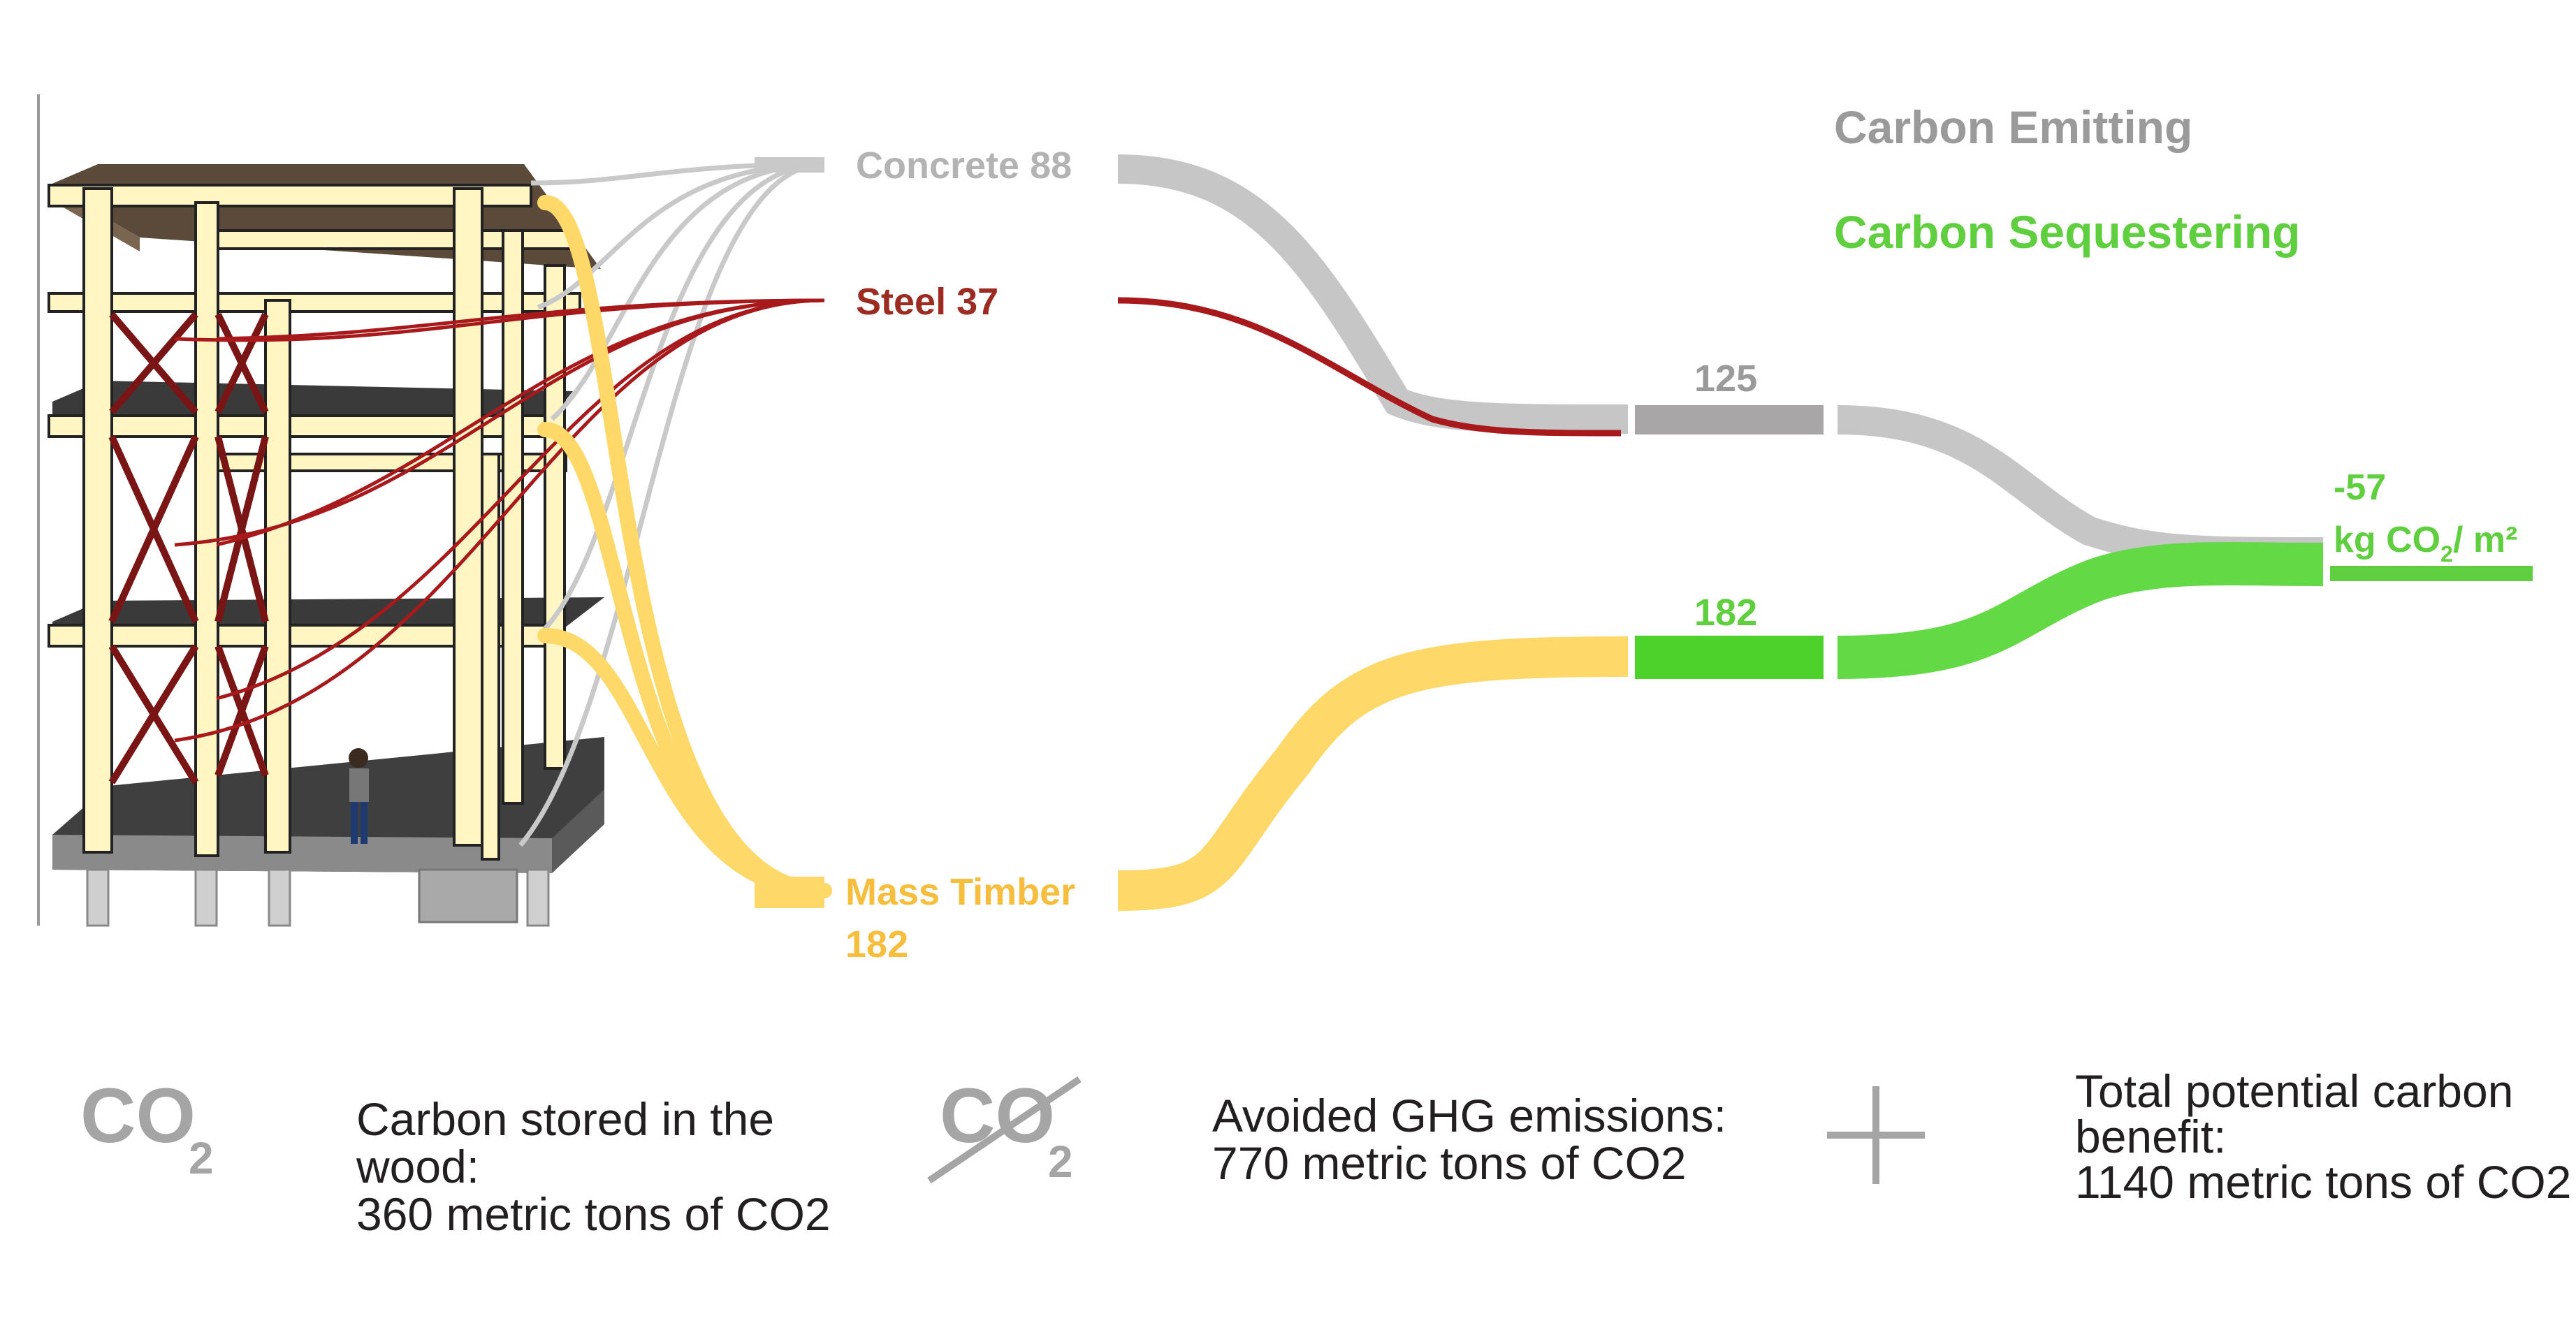 The height and width of the screenshot is (1337, 2576). I want to click on legend-sequestering: Carbon Sequestering, so click(2067, 232).